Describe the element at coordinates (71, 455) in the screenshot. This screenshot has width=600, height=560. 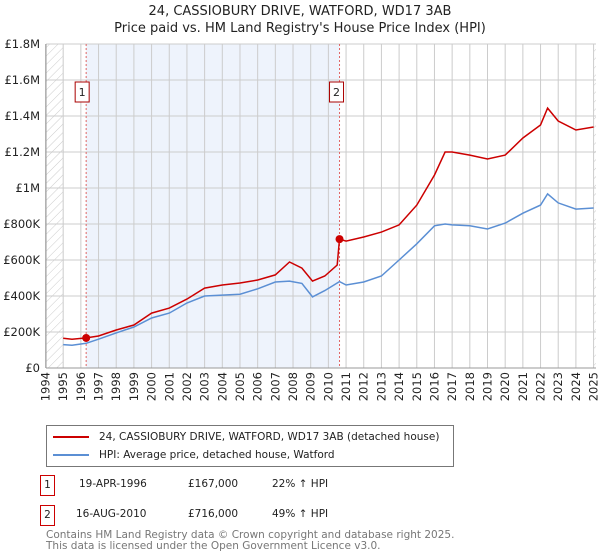
I see `legend-swatch-blue` at that location.